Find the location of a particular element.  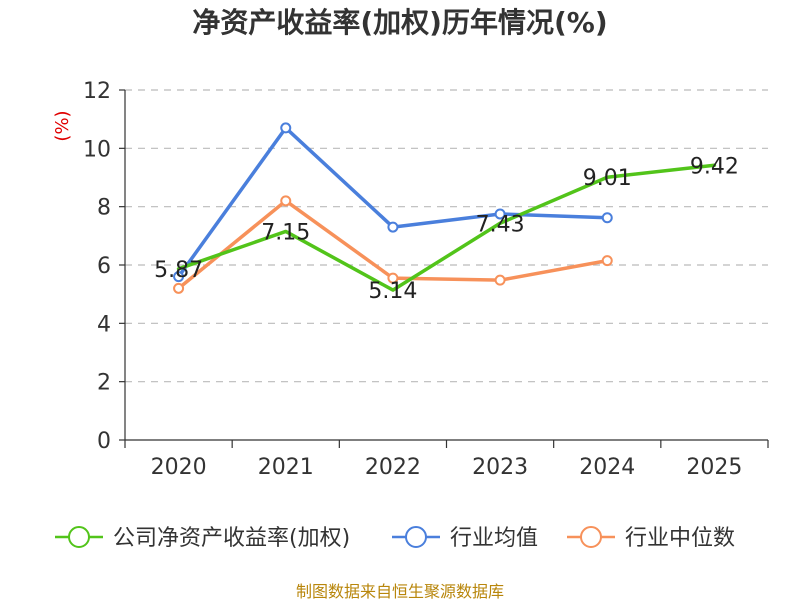

legend: 公司净资产收益率(加权) 行业均值 行业中位数 is located at coordinates (395, 538).